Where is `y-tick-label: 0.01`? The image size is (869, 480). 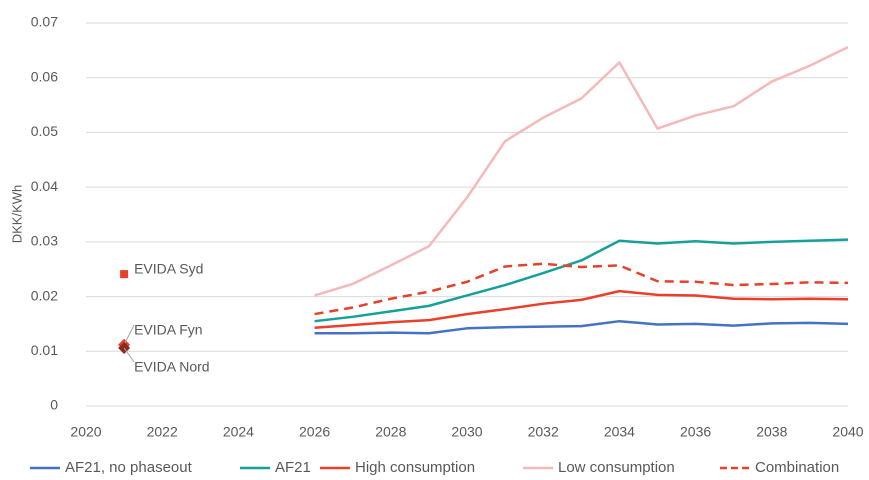
y-tick-label: 0.01 is located at coordinates (44, 350).